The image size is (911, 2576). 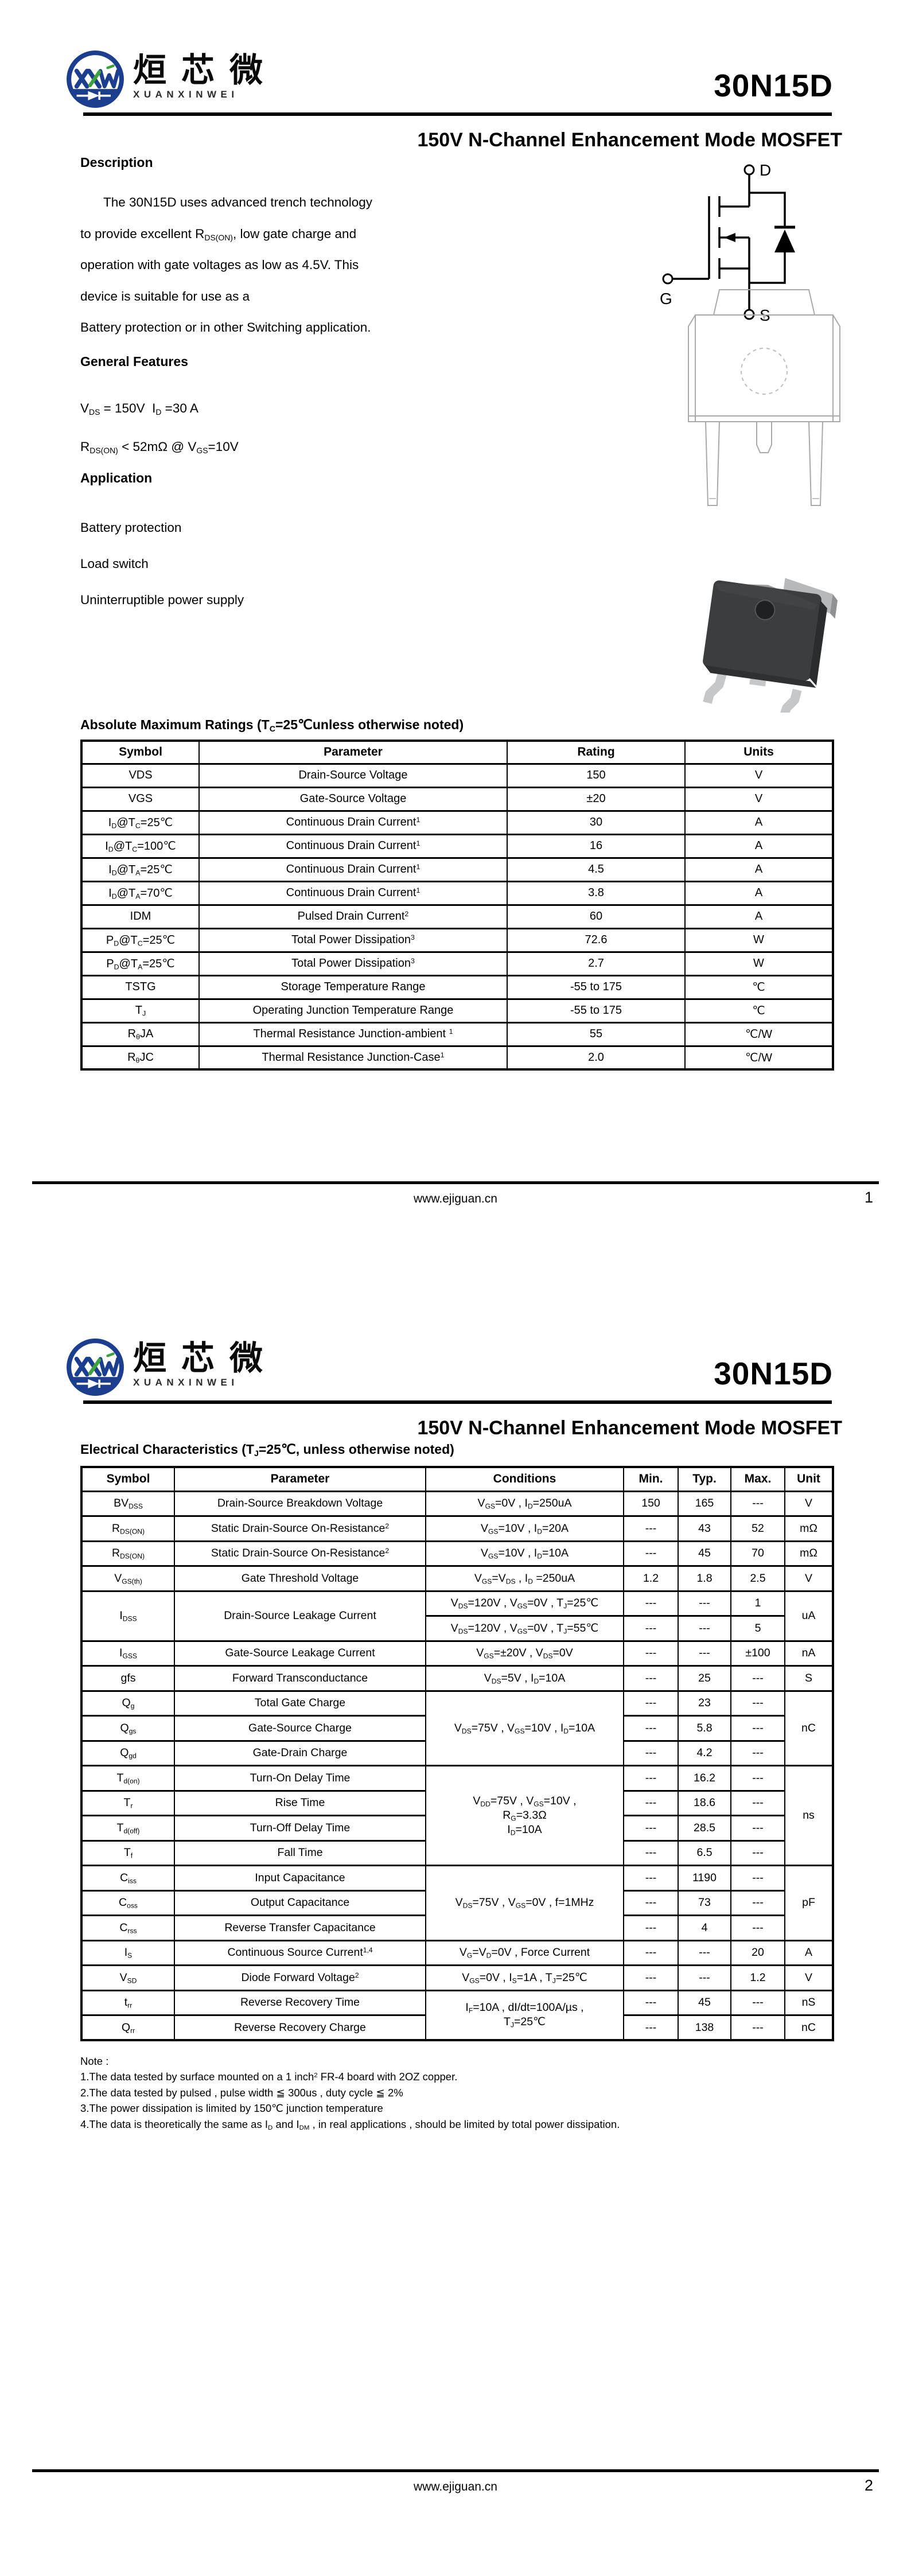 What do you see at coordinates (128, 1479) in the screenshot?
I see `column-header-symbol: Symbol` at bounding box center [128, 1479].